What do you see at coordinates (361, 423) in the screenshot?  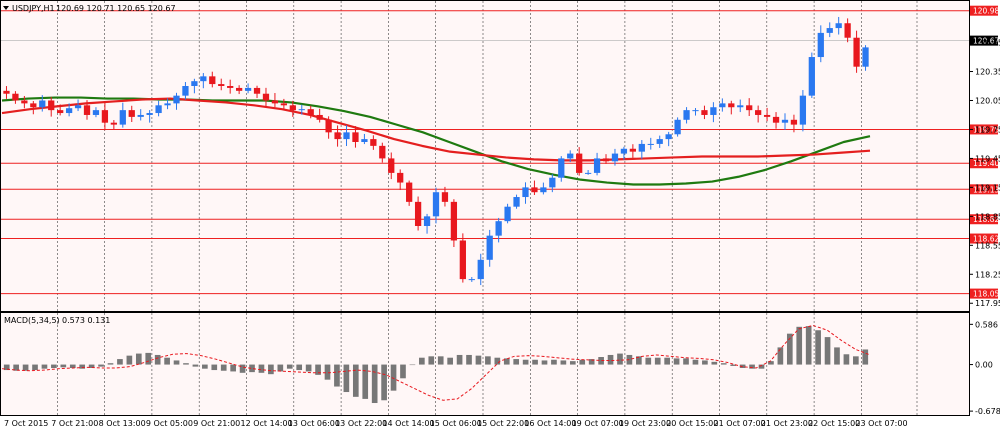 I see `time-tick-label: 13 Oct 22:00` at bounding box center [361, 423].